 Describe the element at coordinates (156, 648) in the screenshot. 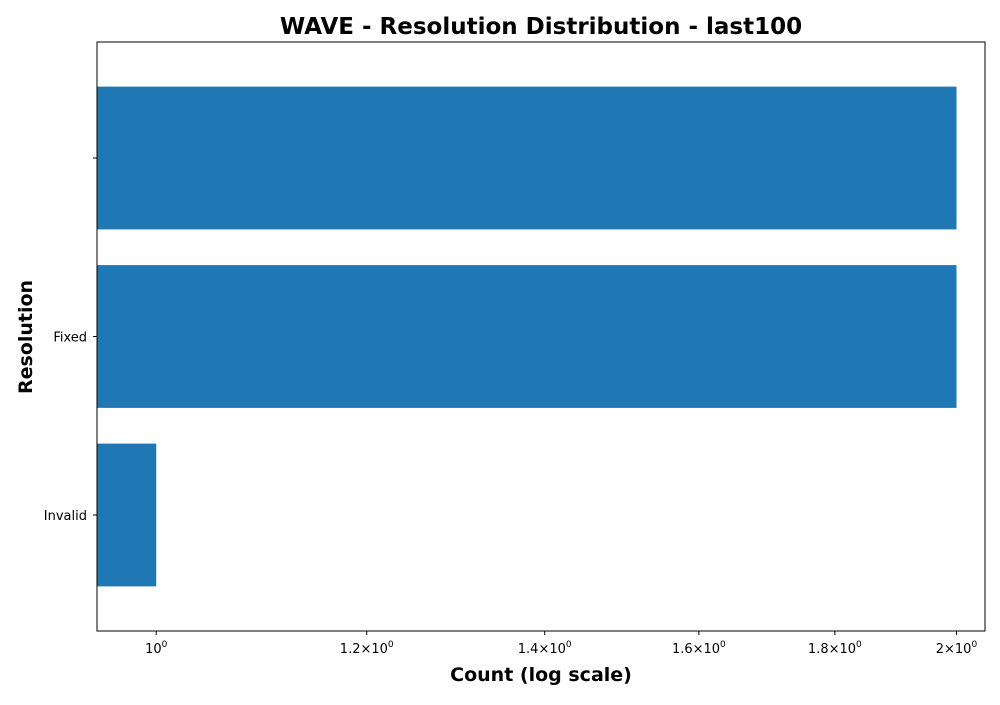

I see `x-tick-label: 100` at that location.